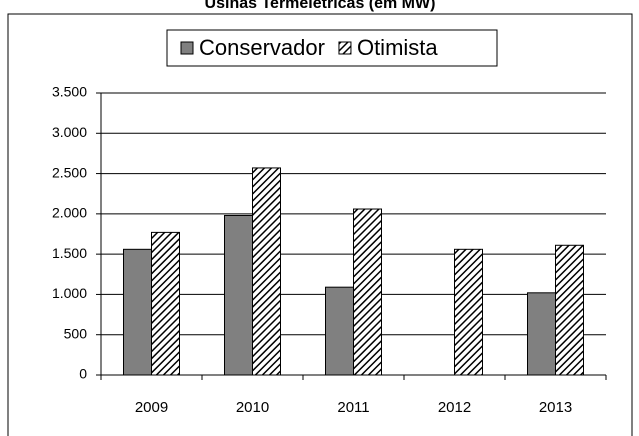 This screenshot has height=436, width=639. What do you see at coordinates (69, 213) in the screenshot?
I see `y-tick-label: 2.000` at bounding box center [69, 213].